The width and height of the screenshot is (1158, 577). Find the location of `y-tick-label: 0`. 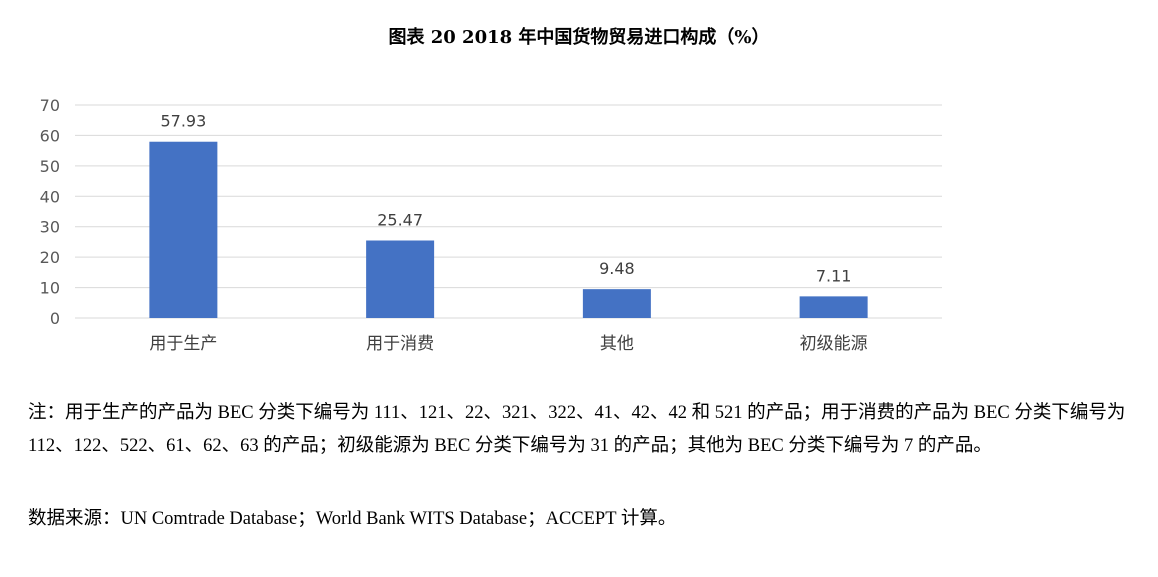

y-tick-label: 0 is located at coordinates (55, 318).